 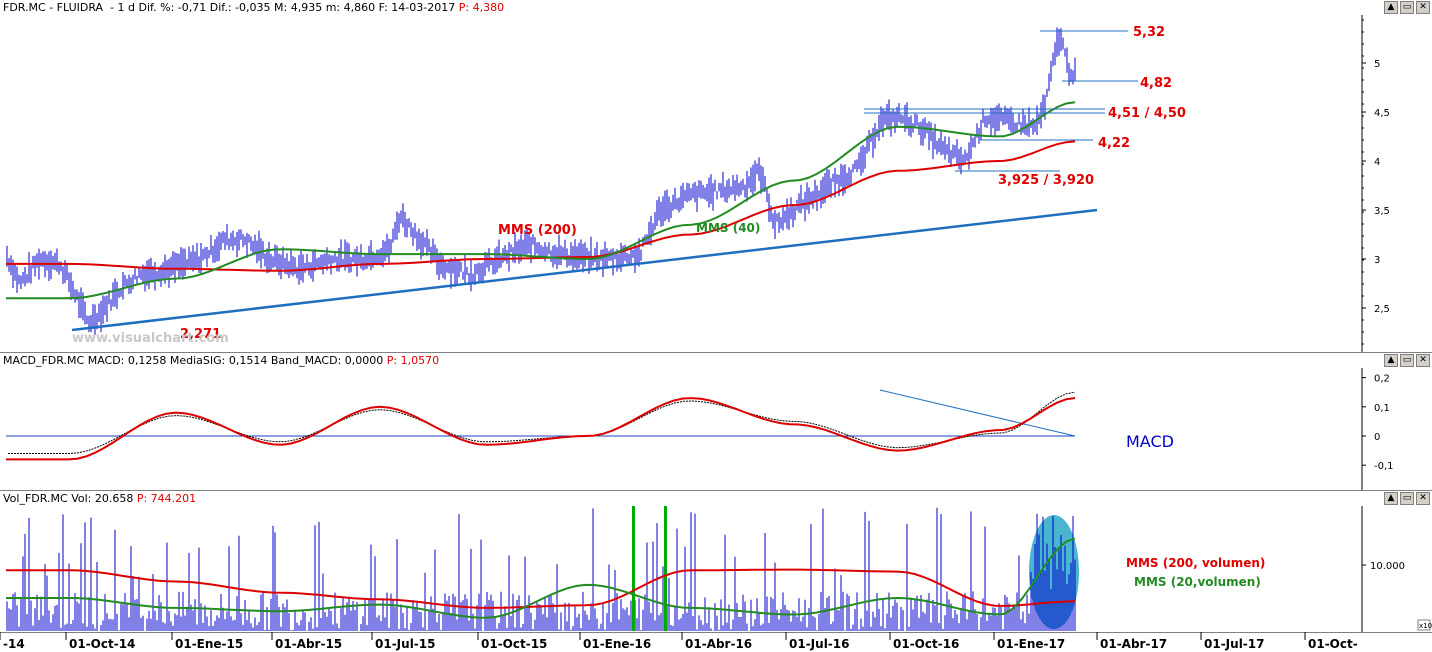 What do you see at coordinates (1377, 162) in the screenshot?
I see `price-tick-label: 4` at bounding box center [1377, 162].